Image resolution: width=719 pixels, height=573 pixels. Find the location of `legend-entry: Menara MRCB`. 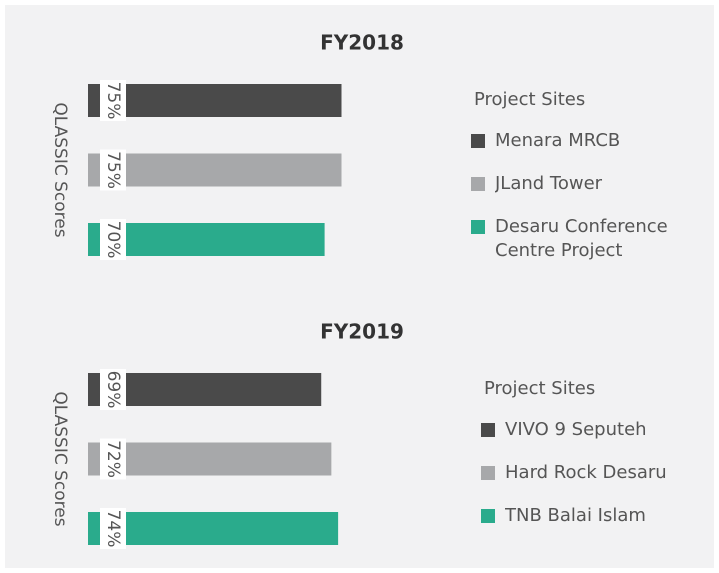

legend-entry: Menara MRCB is located at coordinates (558, 140).